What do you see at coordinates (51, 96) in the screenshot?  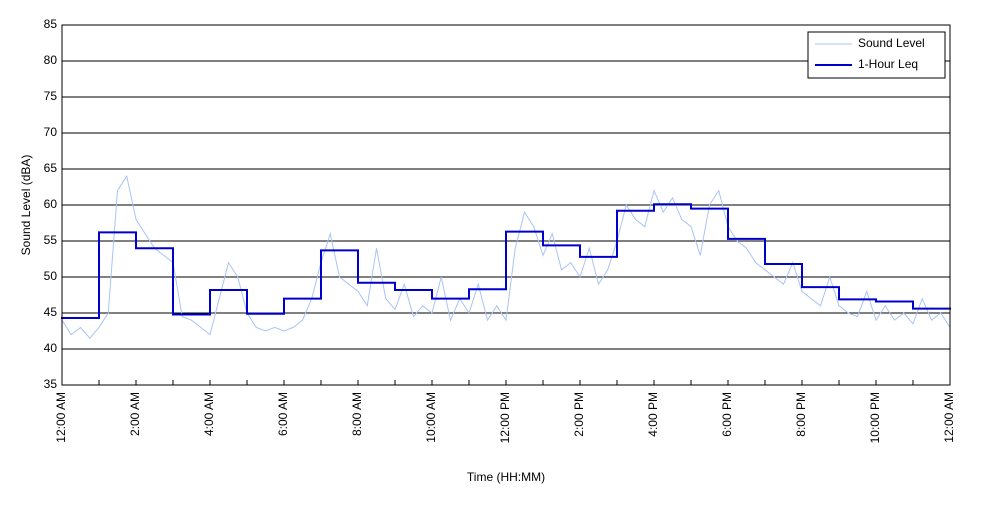 I see `y-tick-label: 75` at bounding box center [51, 96].